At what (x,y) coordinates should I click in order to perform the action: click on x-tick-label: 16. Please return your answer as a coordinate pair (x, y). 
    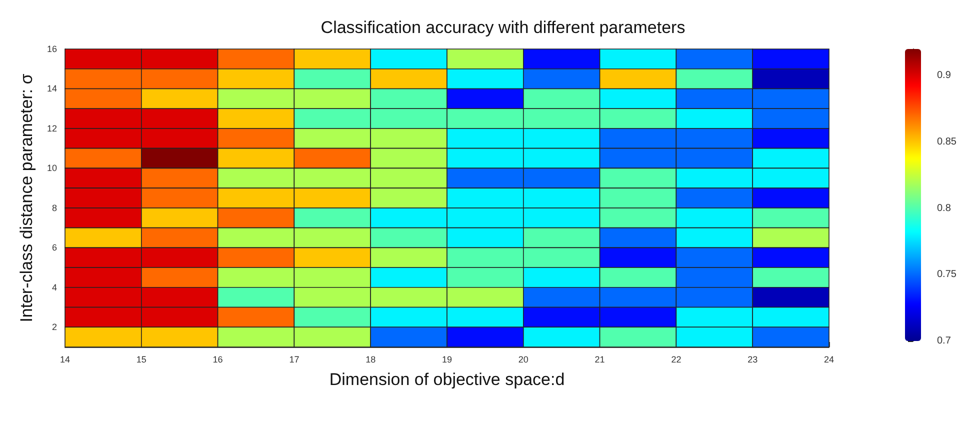
    Looking at the image, I should click on (217, 359).